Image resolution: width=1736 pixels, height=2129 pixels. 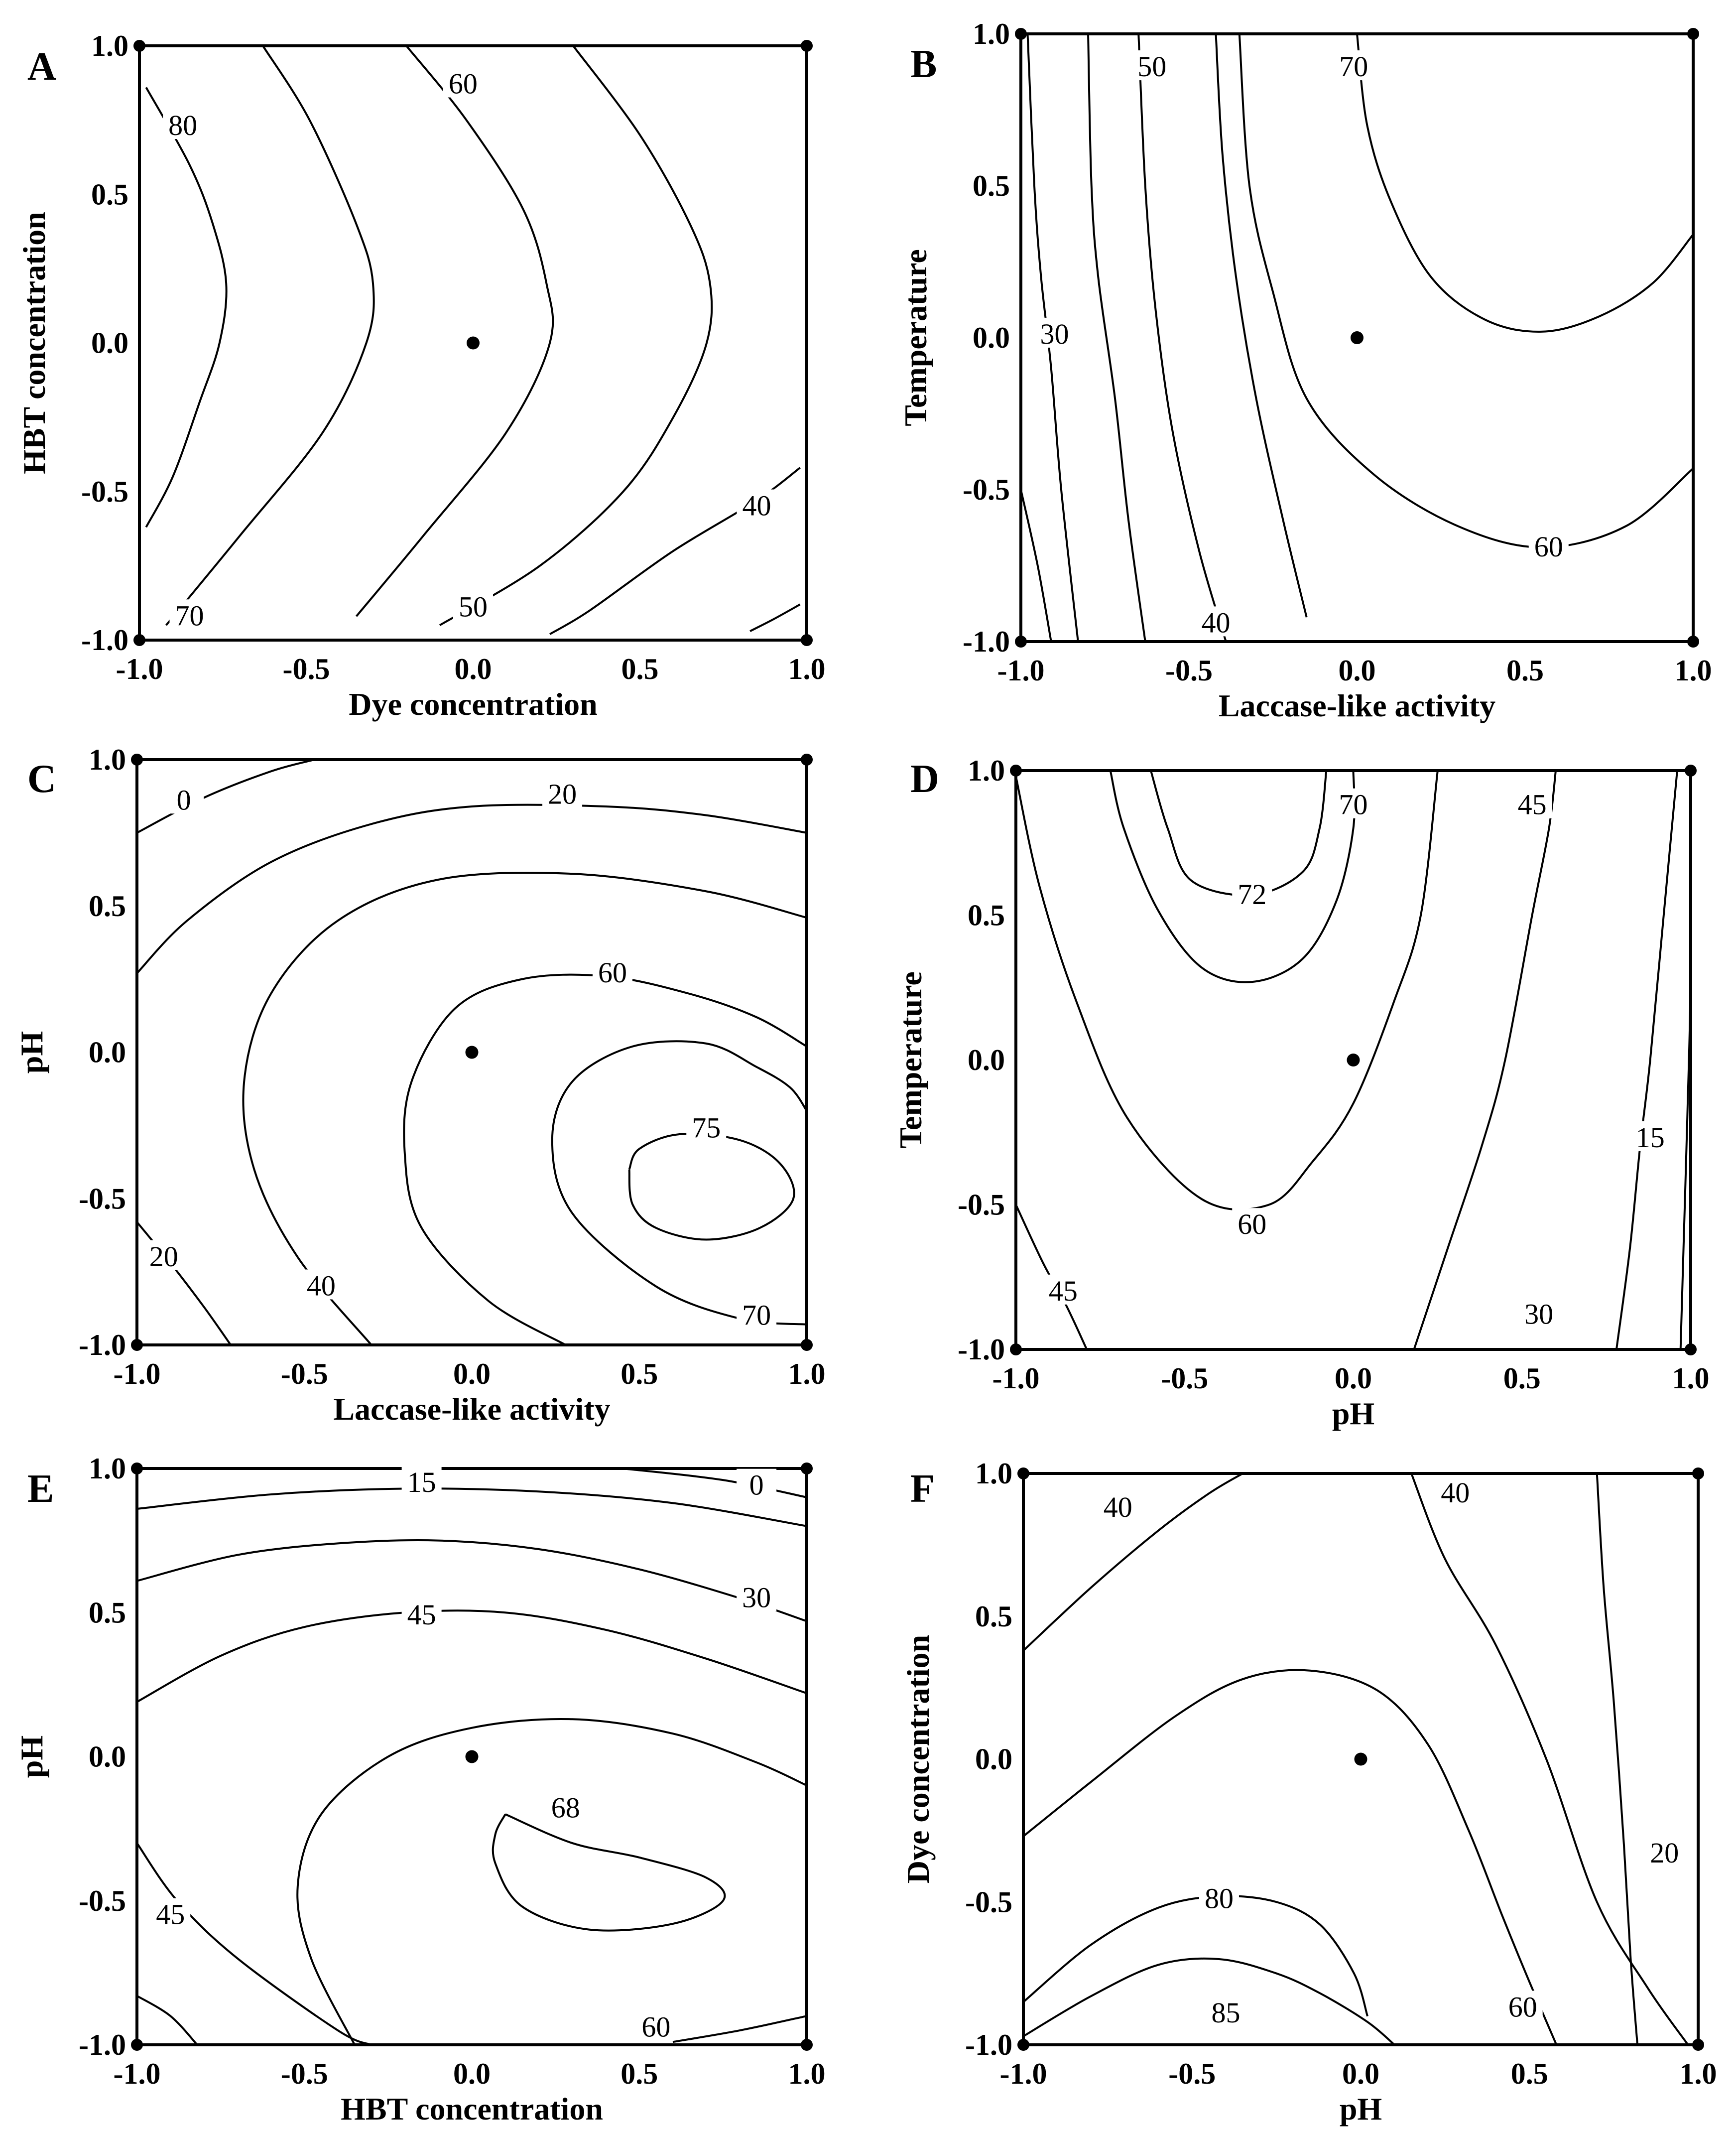 I want to click on contour-label: 15, so click(x=421, y=1482).